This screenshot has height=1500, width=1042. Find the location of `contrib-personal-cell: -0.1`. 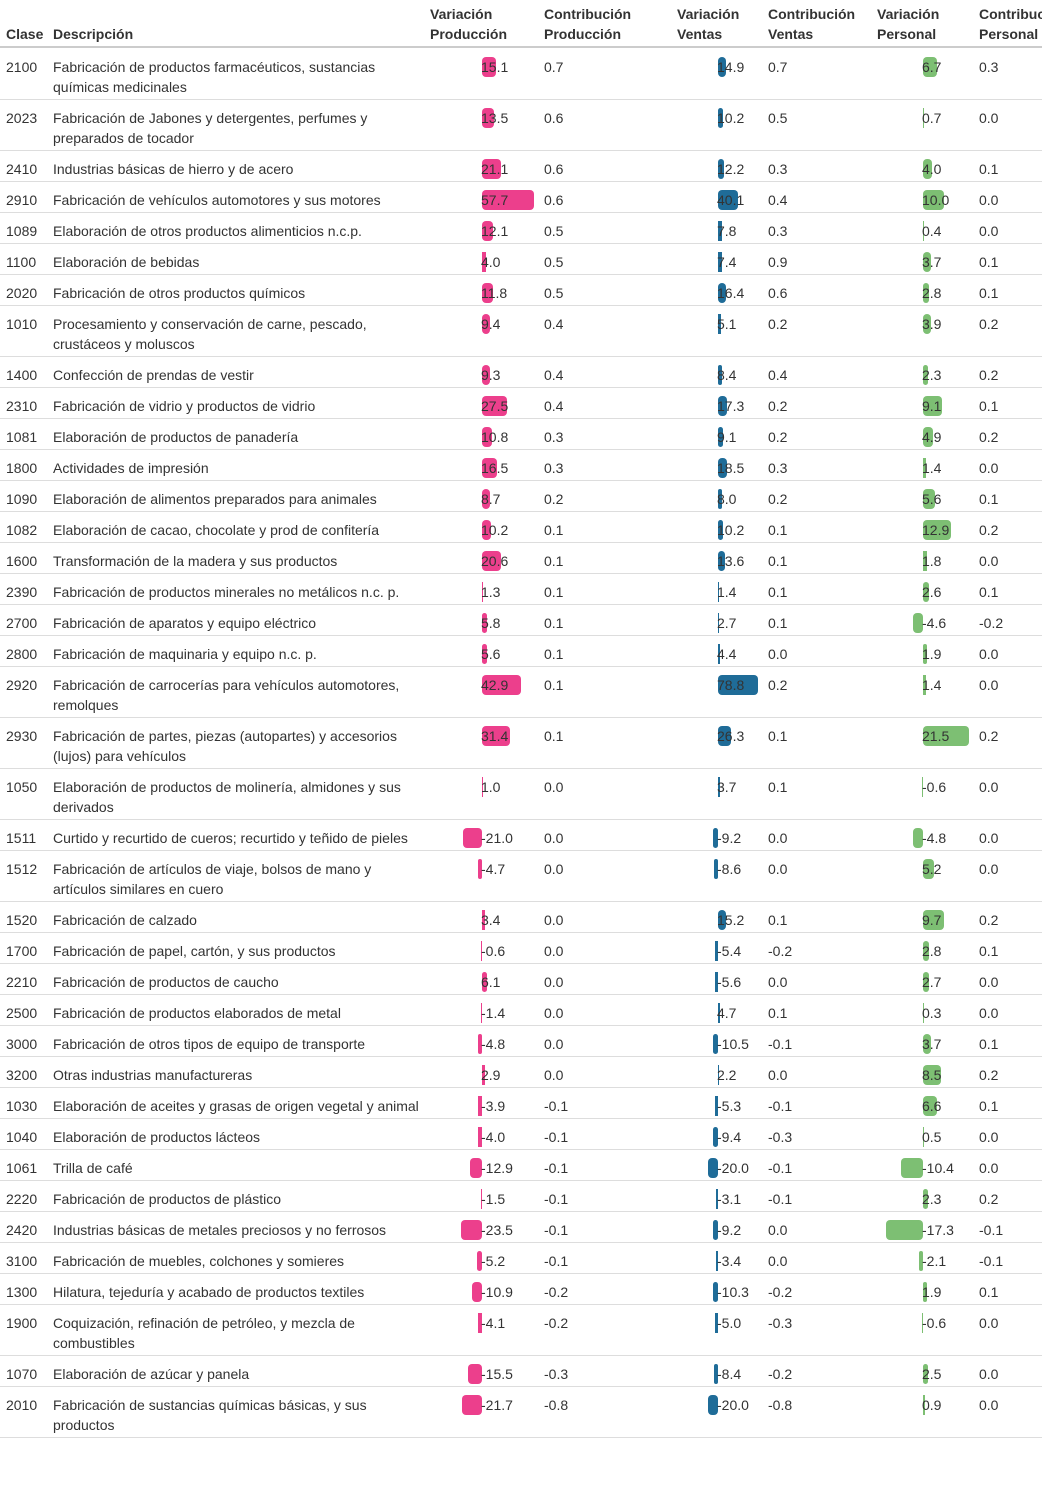

contrib-personal-cell: -0.1 is located at coordinates (991, 1261).